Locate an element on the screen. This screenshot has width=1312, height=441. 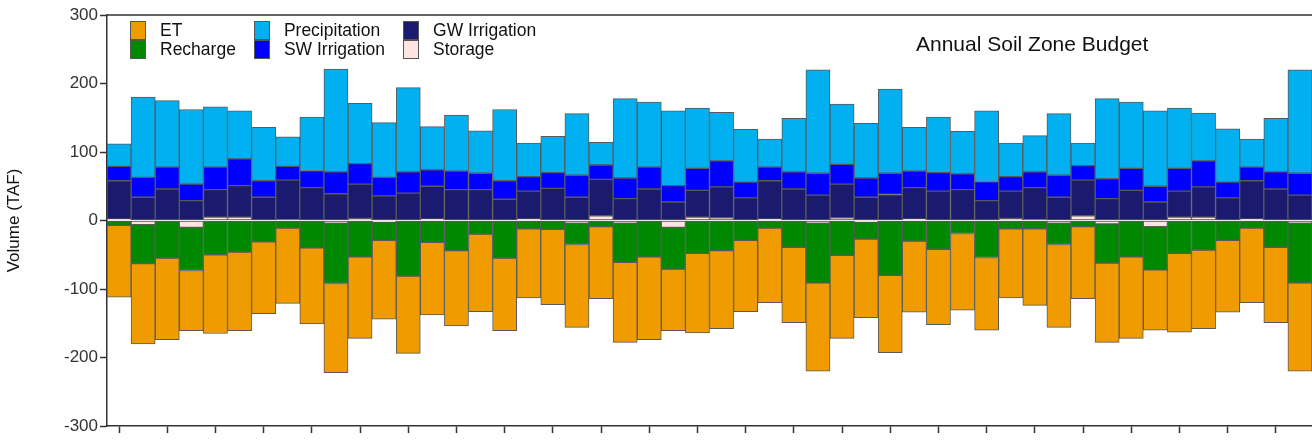
legend-label: Recharge is located at coordinates (198, 49).